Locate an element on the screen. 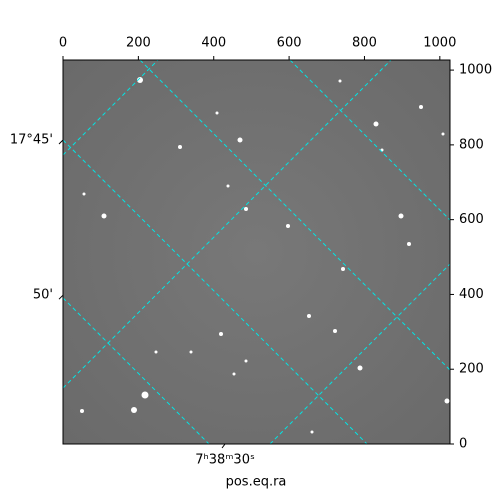  y-tick-label: 0 is located at coordinates (463, 444).